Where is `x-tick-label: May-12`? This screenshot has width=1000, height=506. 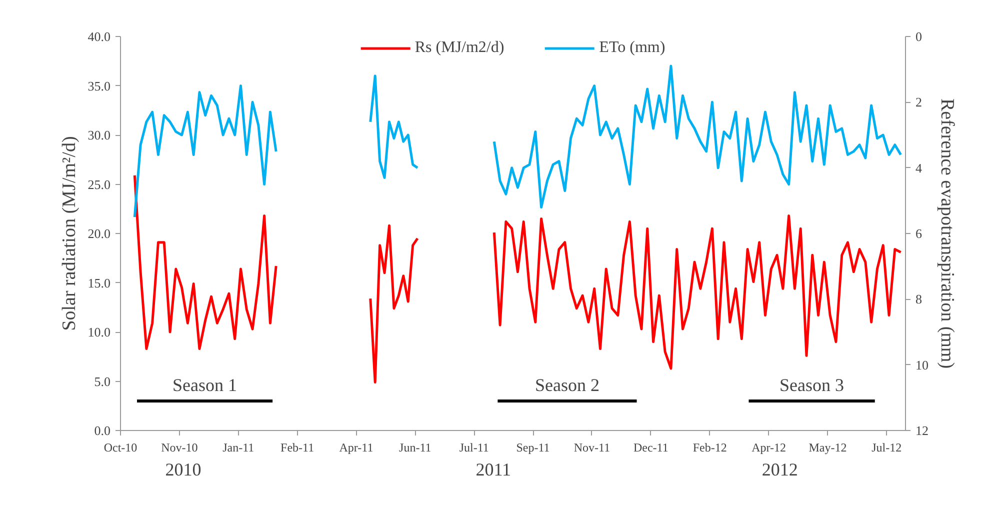 x-tick-label: May-12 is located at coordinates (827, 447).